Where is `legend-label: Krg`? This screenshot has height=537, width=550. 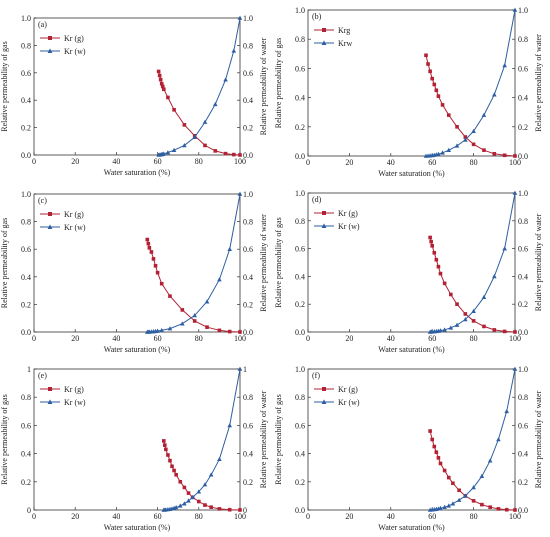 legend-label: Krg is located at coordinates (344, 30).